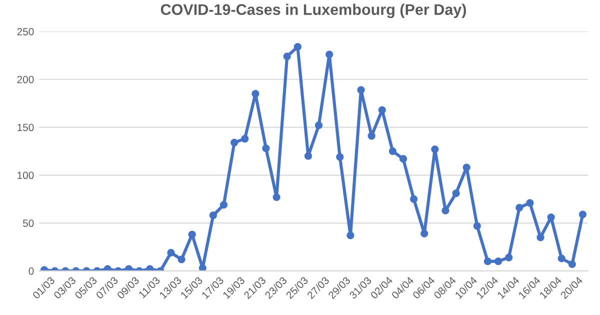 This screenshot has width=600, height=315. What do you see at coordinates (313, 11) in the screenshot?
I see `chart-title: COVID-19-Cases in Luxembourg (Per Day)` at bounding box center [313, 11].